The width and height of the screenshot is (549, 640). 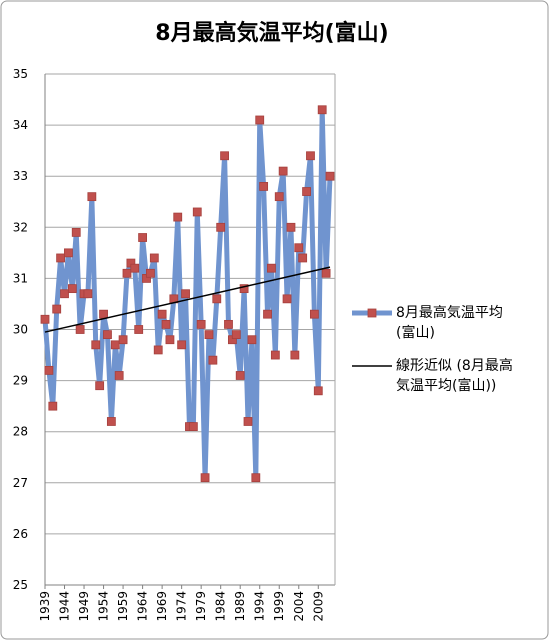 I want to click on x-tick-label: 1969, so click(x=162, y=606).